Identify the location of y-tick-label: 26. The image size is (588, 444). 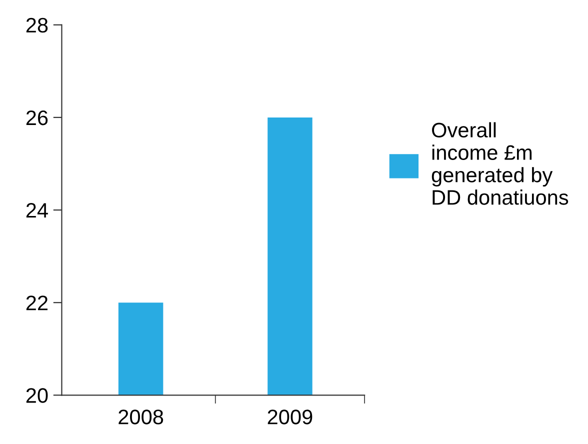
(37, 118).